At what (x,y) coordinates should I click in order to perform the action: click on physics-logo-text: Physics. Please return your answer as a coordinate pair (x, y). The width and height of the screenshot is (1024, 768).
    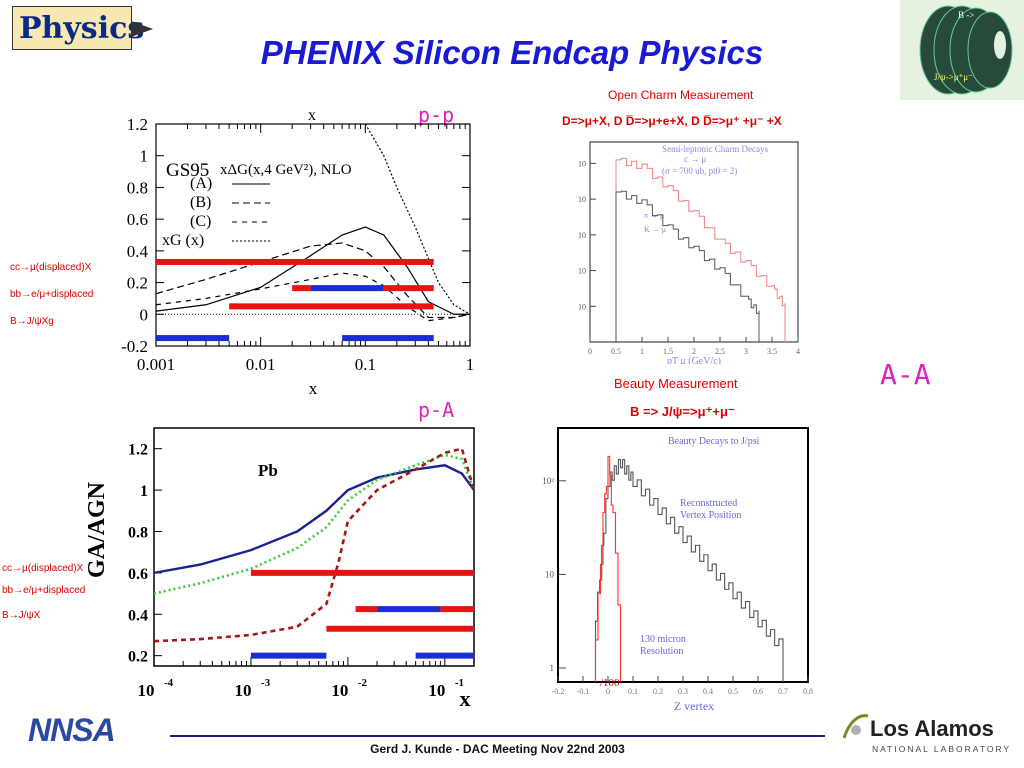
    Looking at the image, I should click on (82, 28).